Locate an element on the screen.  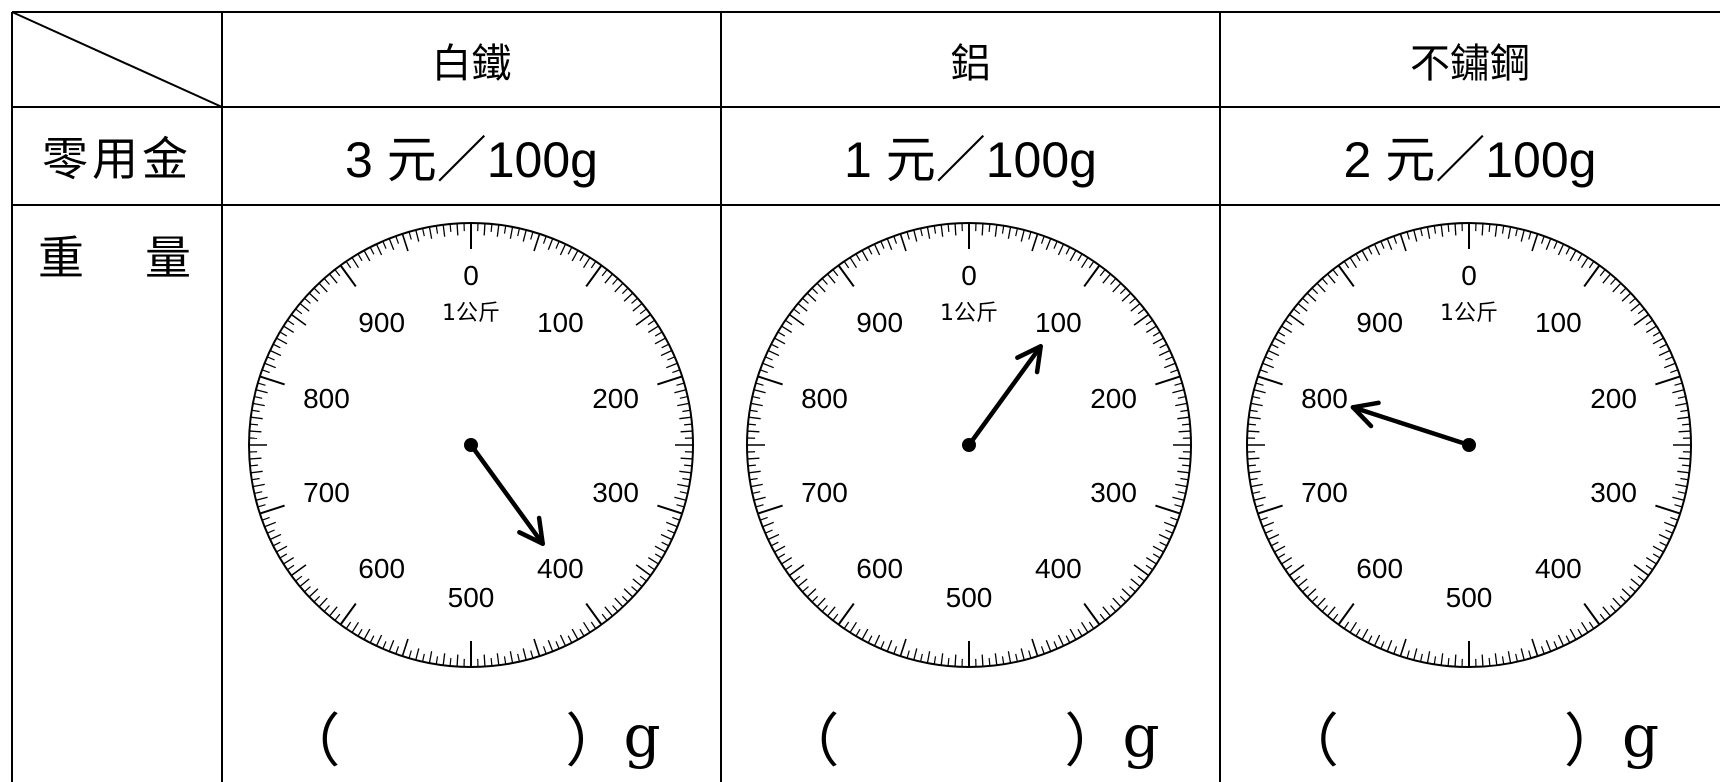
scale-dial-tinplate: 0 100 200 300 400 500 600 700 800 900 1公斤 is located at coordinates (471, 445).